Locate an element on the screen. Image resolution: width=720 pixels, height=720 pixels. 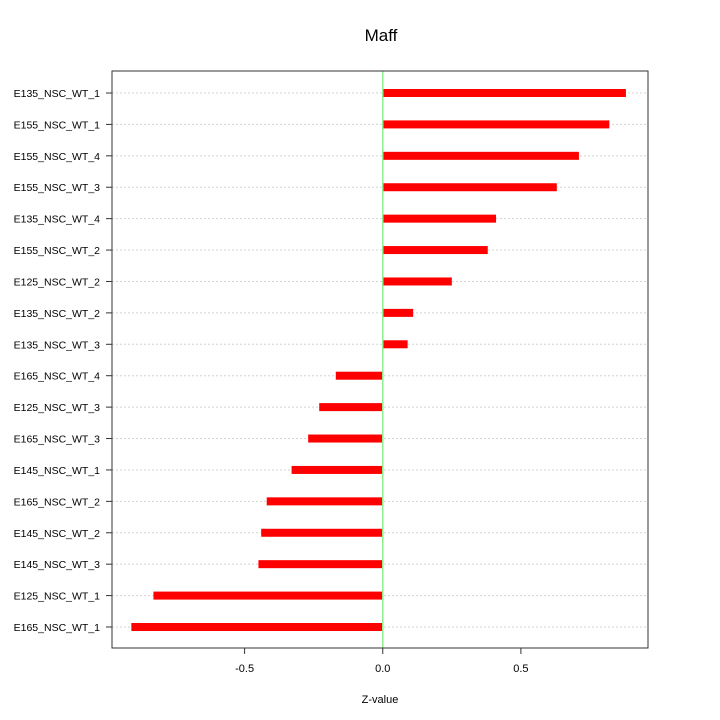
category-label: E155_NSC_WT_1 is located at coordinates (57, 125).